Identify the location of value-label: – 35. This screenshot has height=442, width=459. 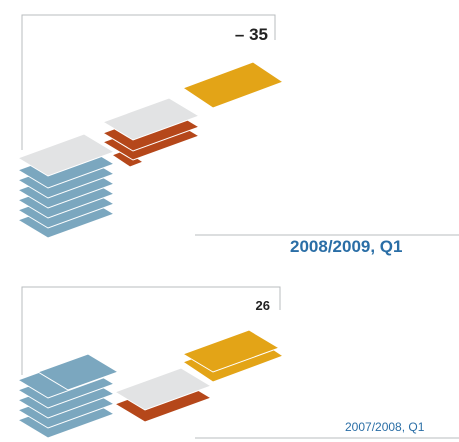
(251, 34).